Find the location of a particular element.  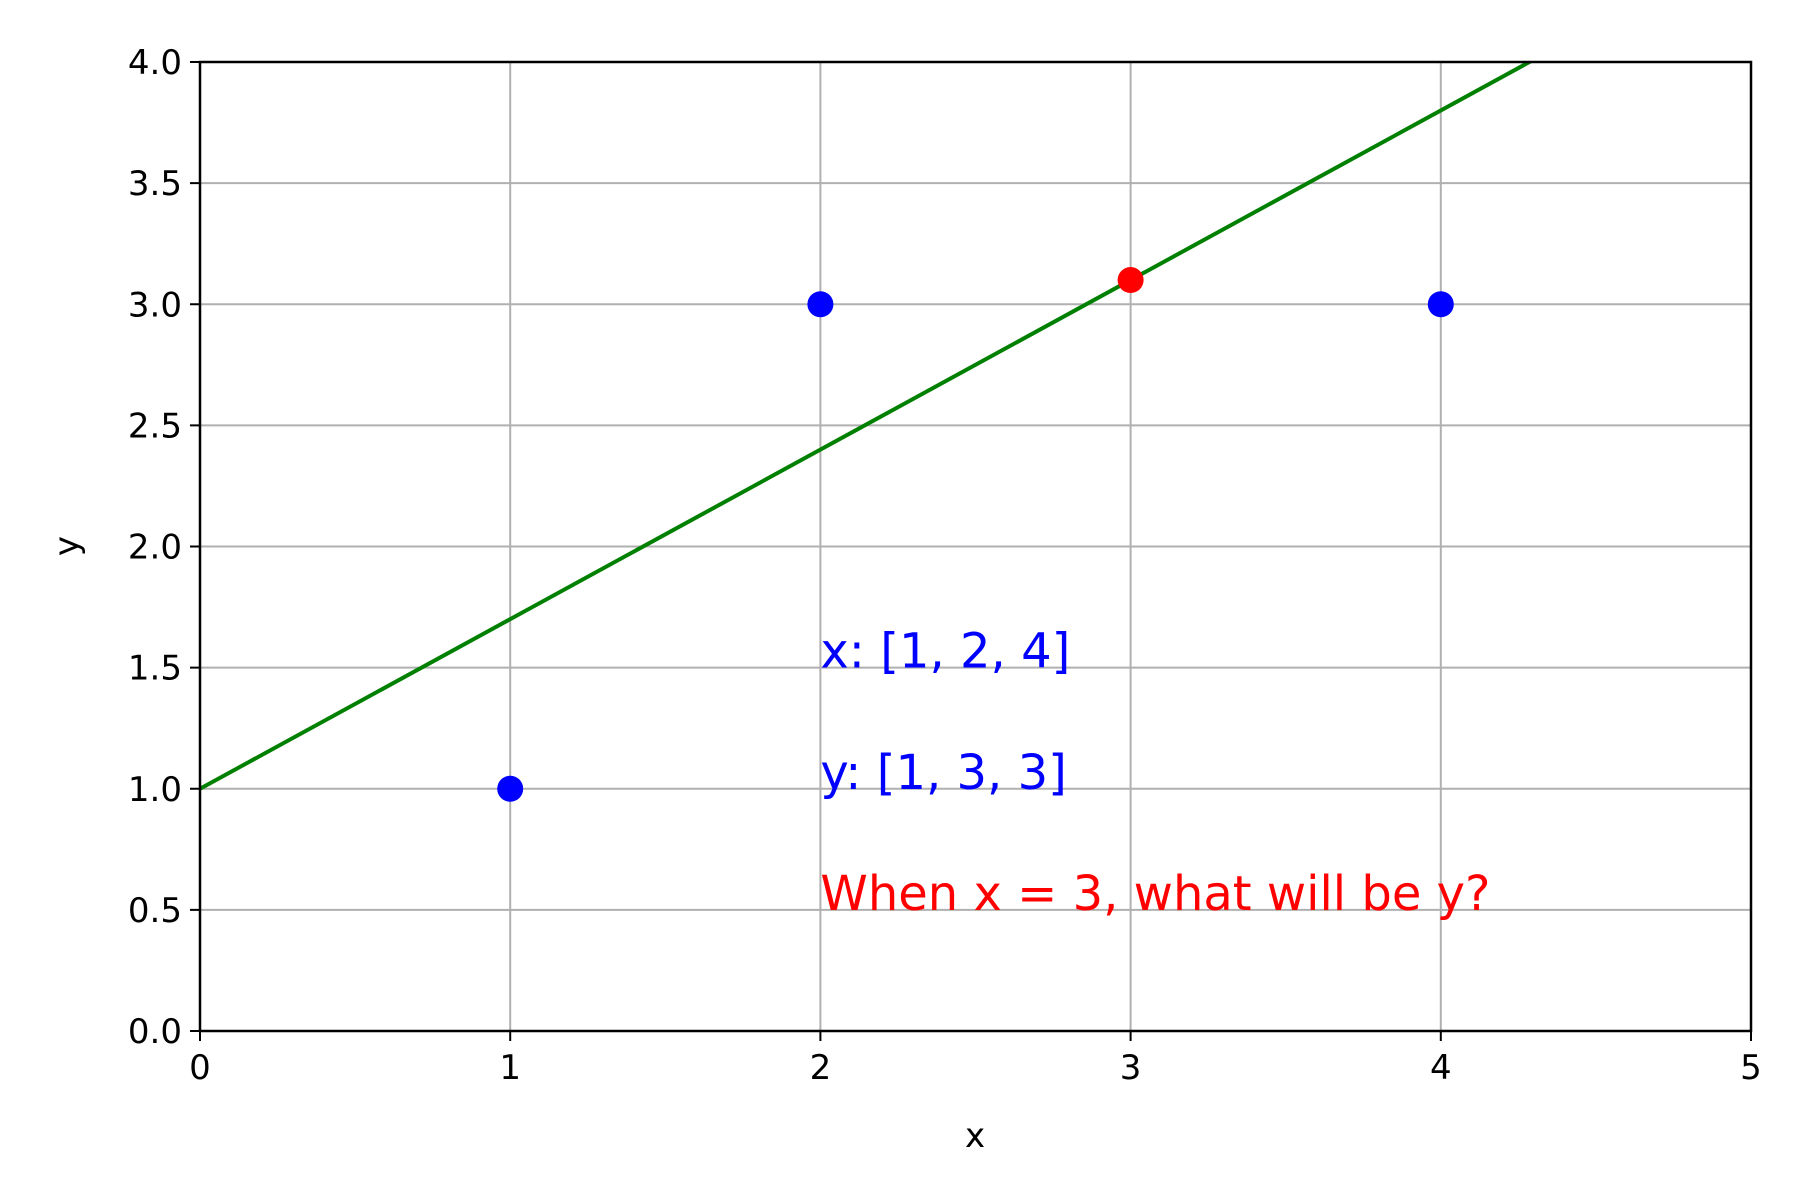

y-tick-label: 2.0 is located at coordinates (155, 548).